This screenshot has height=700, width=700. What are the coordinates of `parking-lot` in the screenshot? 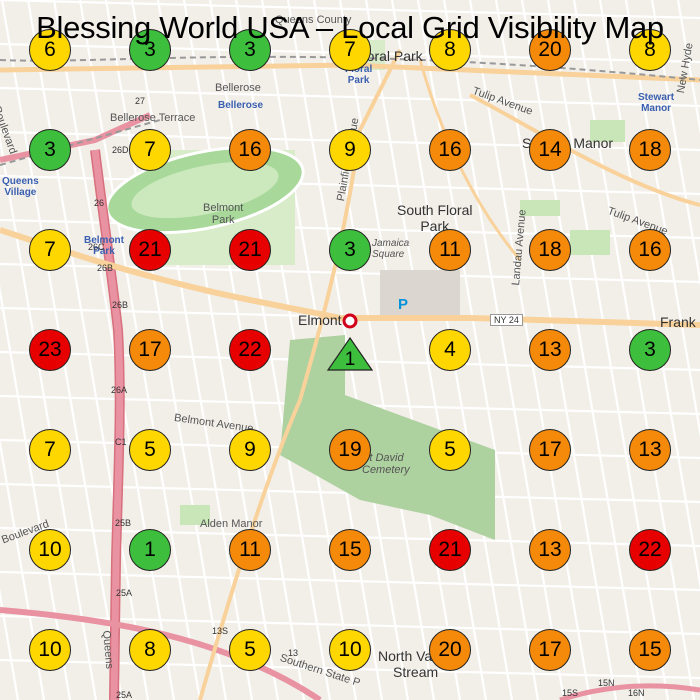 It's located at (420, 294).